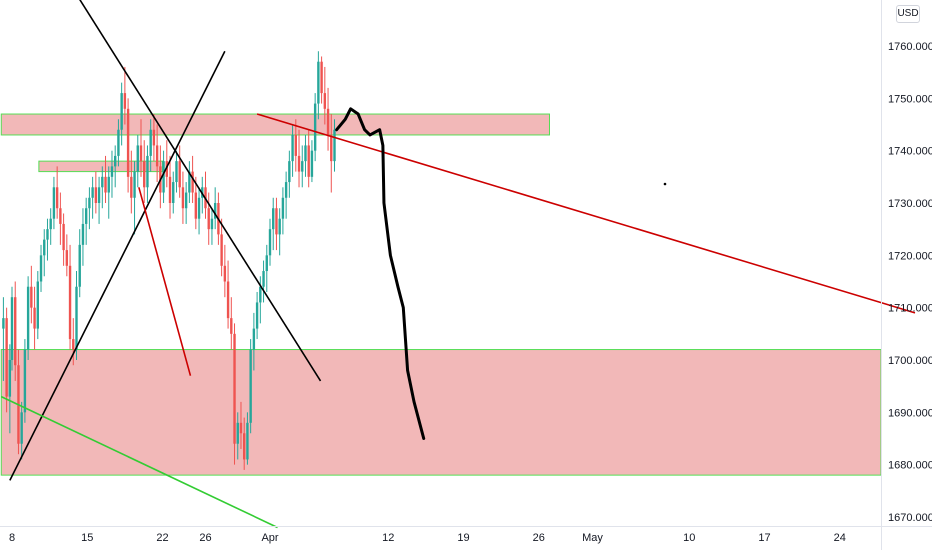 The image size is (932, 550). Describe the element at coordinates (665, 184) in the screenshot. I see `dot-marker` at that location.